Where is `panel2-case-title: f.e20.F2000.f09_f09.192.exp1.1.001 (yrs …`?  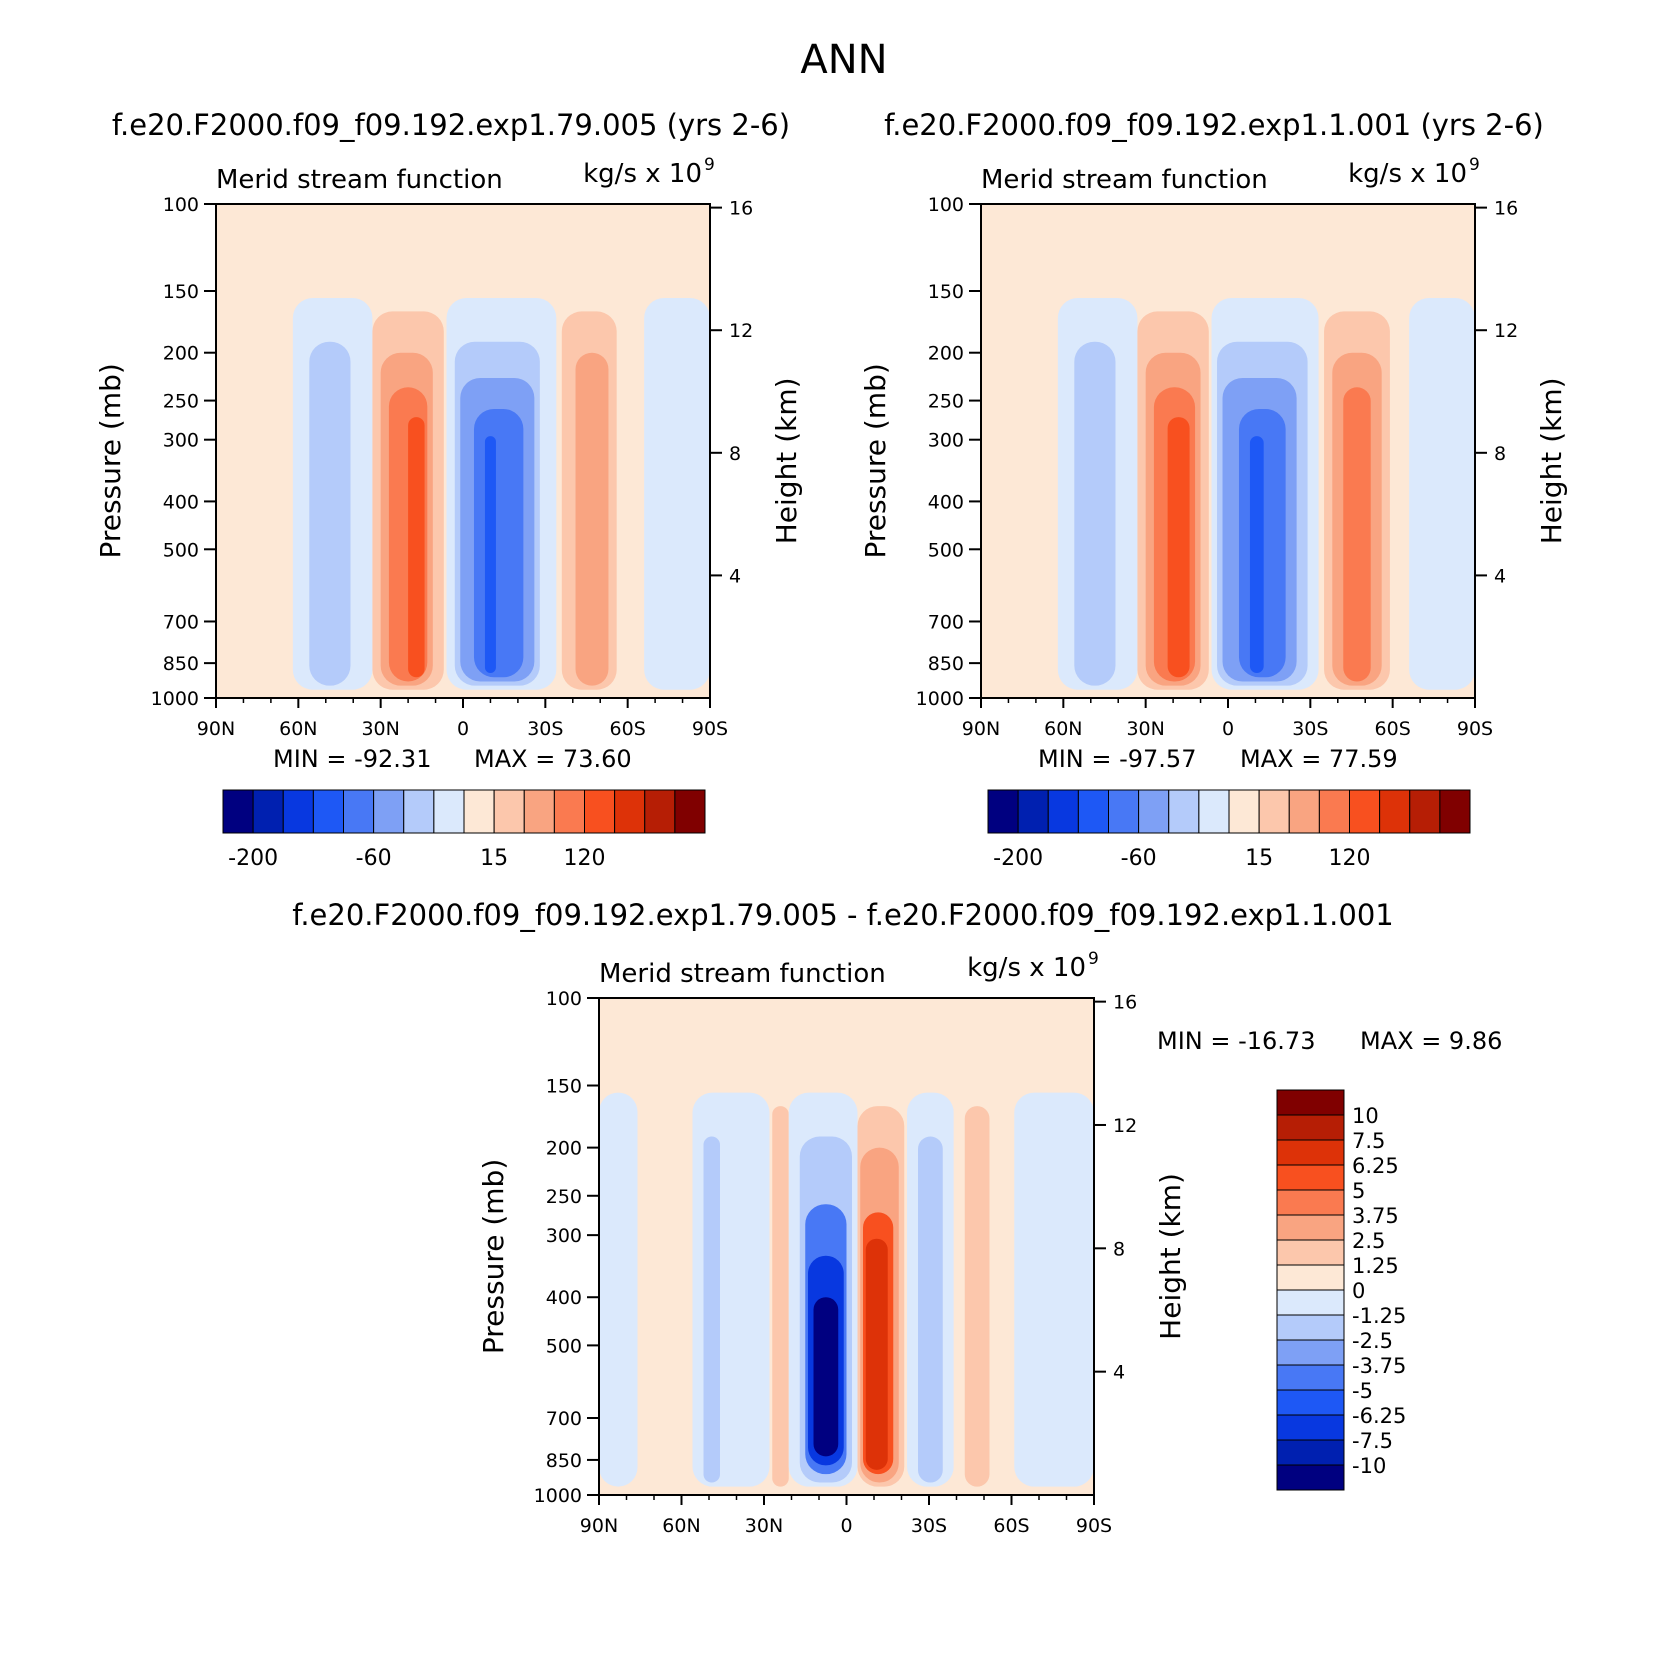 panel2-case-title: f.e20.F2000.f09_f09.192.exp1.1.001 (yrs … is located at coordinates (1214, 125).